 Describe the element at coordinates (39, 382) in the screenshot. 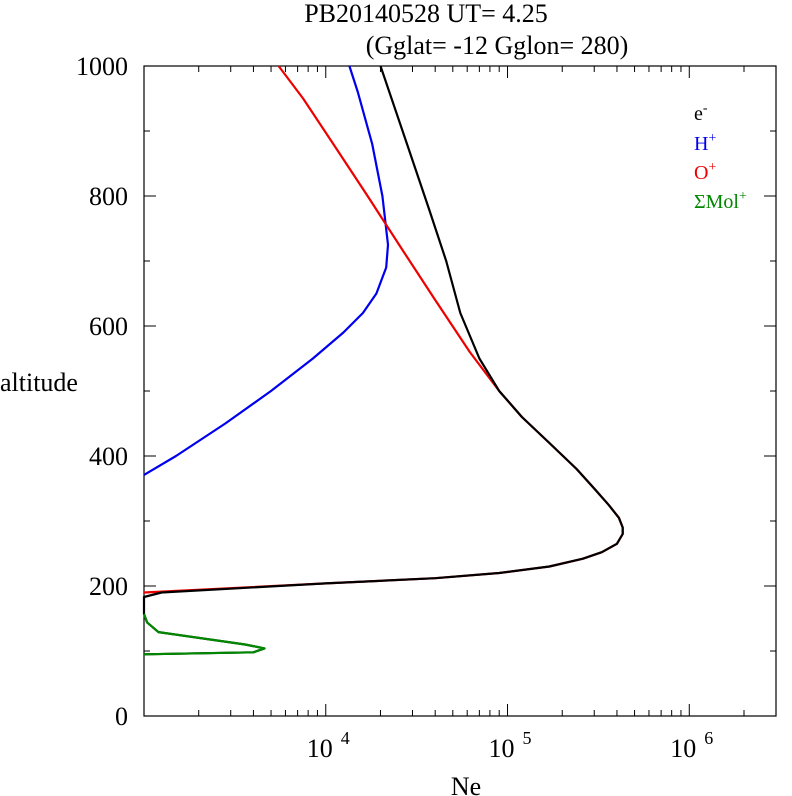

I see `y-axis-label: altitude` at that location.